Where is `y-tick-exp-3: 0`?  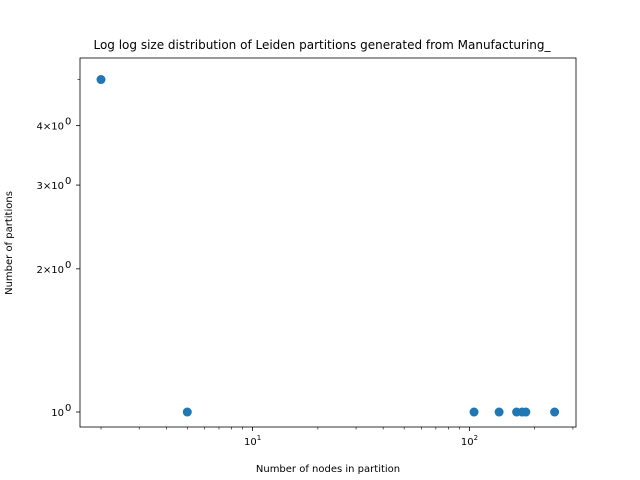
y-tick-exp-3: 0 is located at coordinates (68, 122).